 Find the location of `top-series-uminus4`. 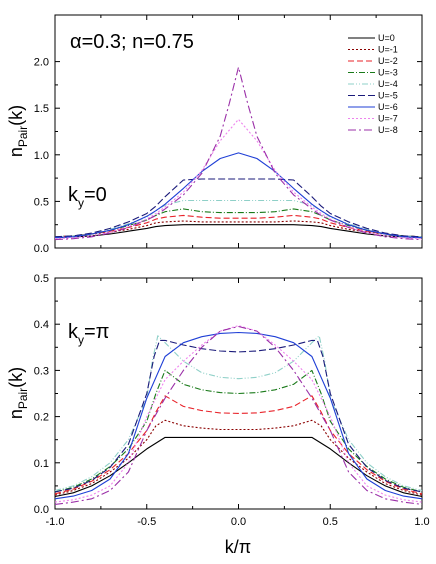

top-series-uminus4 is located at coordinates (238, 218).